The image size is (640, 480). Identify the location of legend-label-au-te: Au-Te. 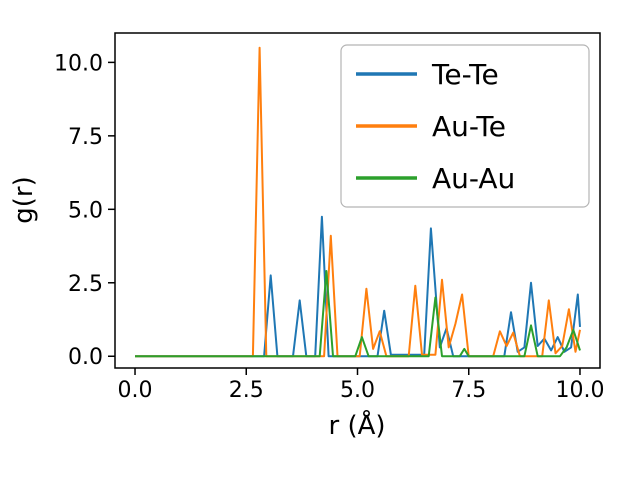
(469, 126).